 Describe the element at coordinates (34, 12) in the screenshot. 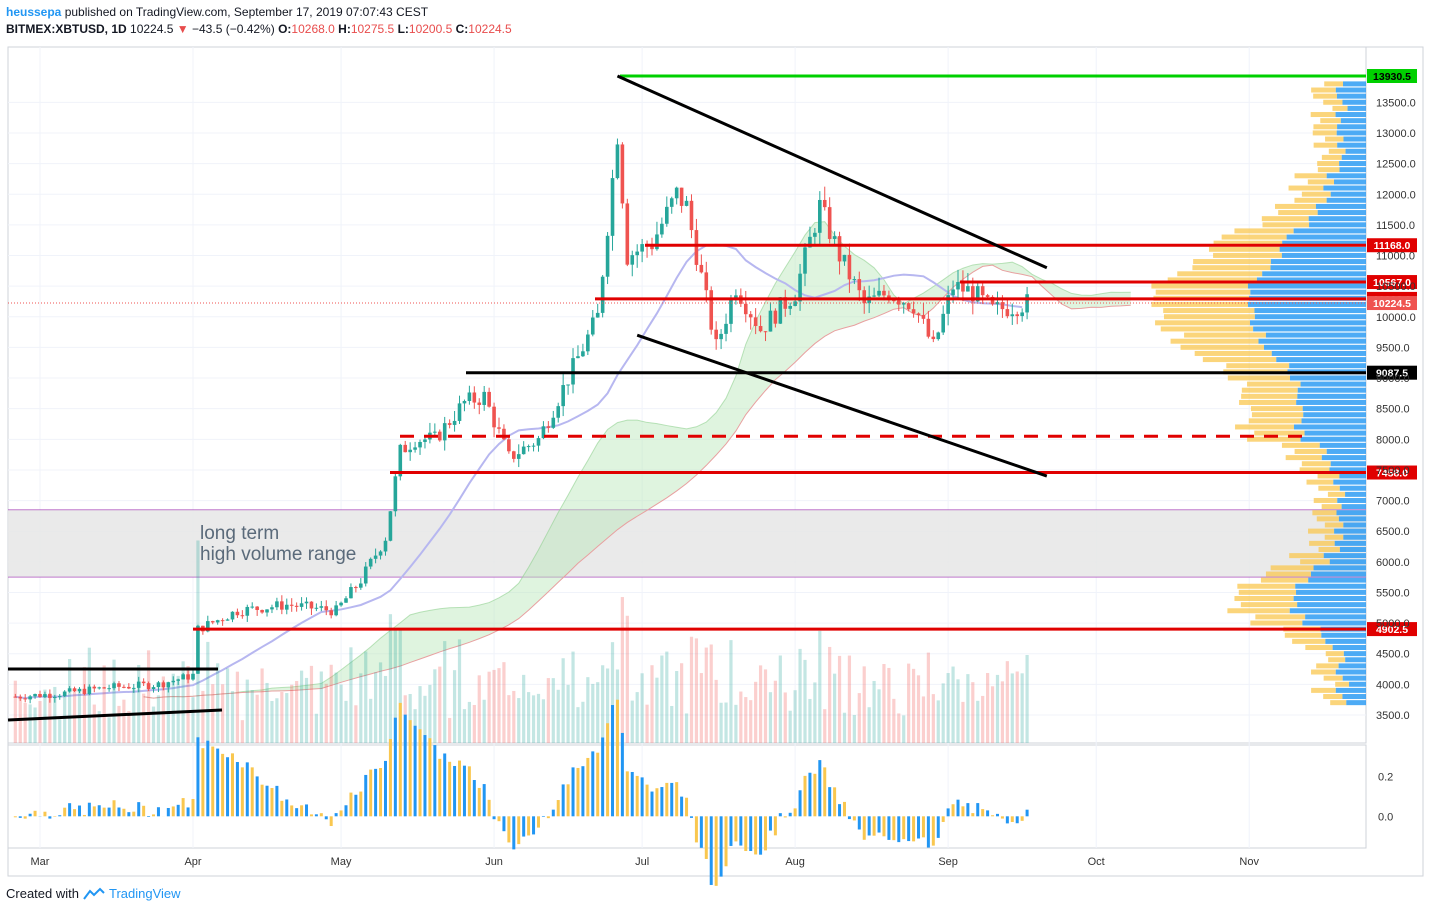

I see `author-link: heussepa` at that location.